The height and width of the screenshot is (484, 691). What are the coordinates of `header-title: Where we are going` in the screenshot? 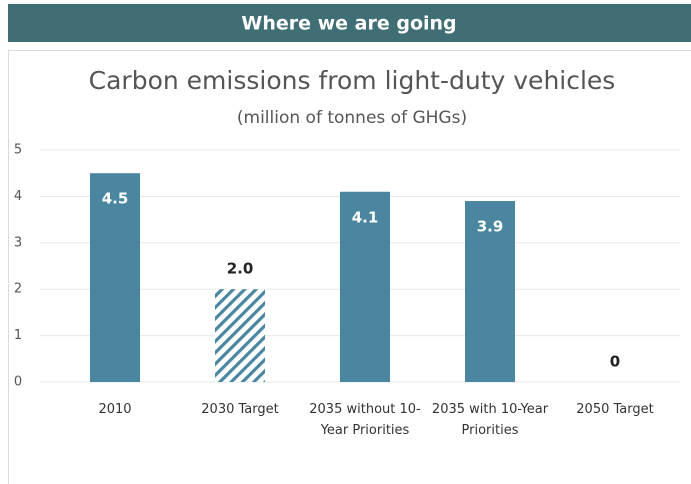 It's located at (348, 24).